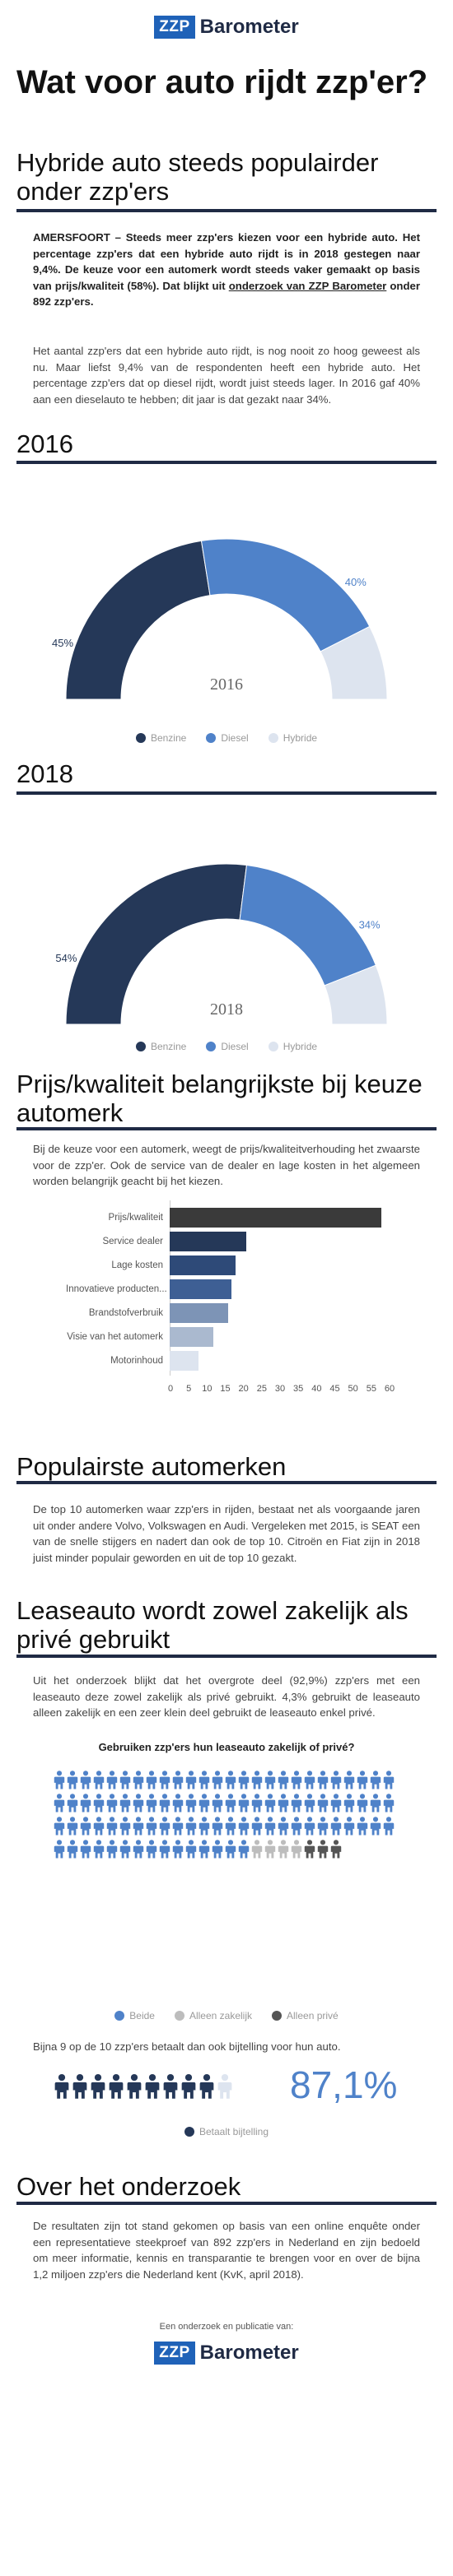 The height and width of the screenshot is (2576, 453). What do you see at coordinates (226, 1009) in the screenshot?
I see `chart-center-title: 2018` at bounding box center [226, 1009].